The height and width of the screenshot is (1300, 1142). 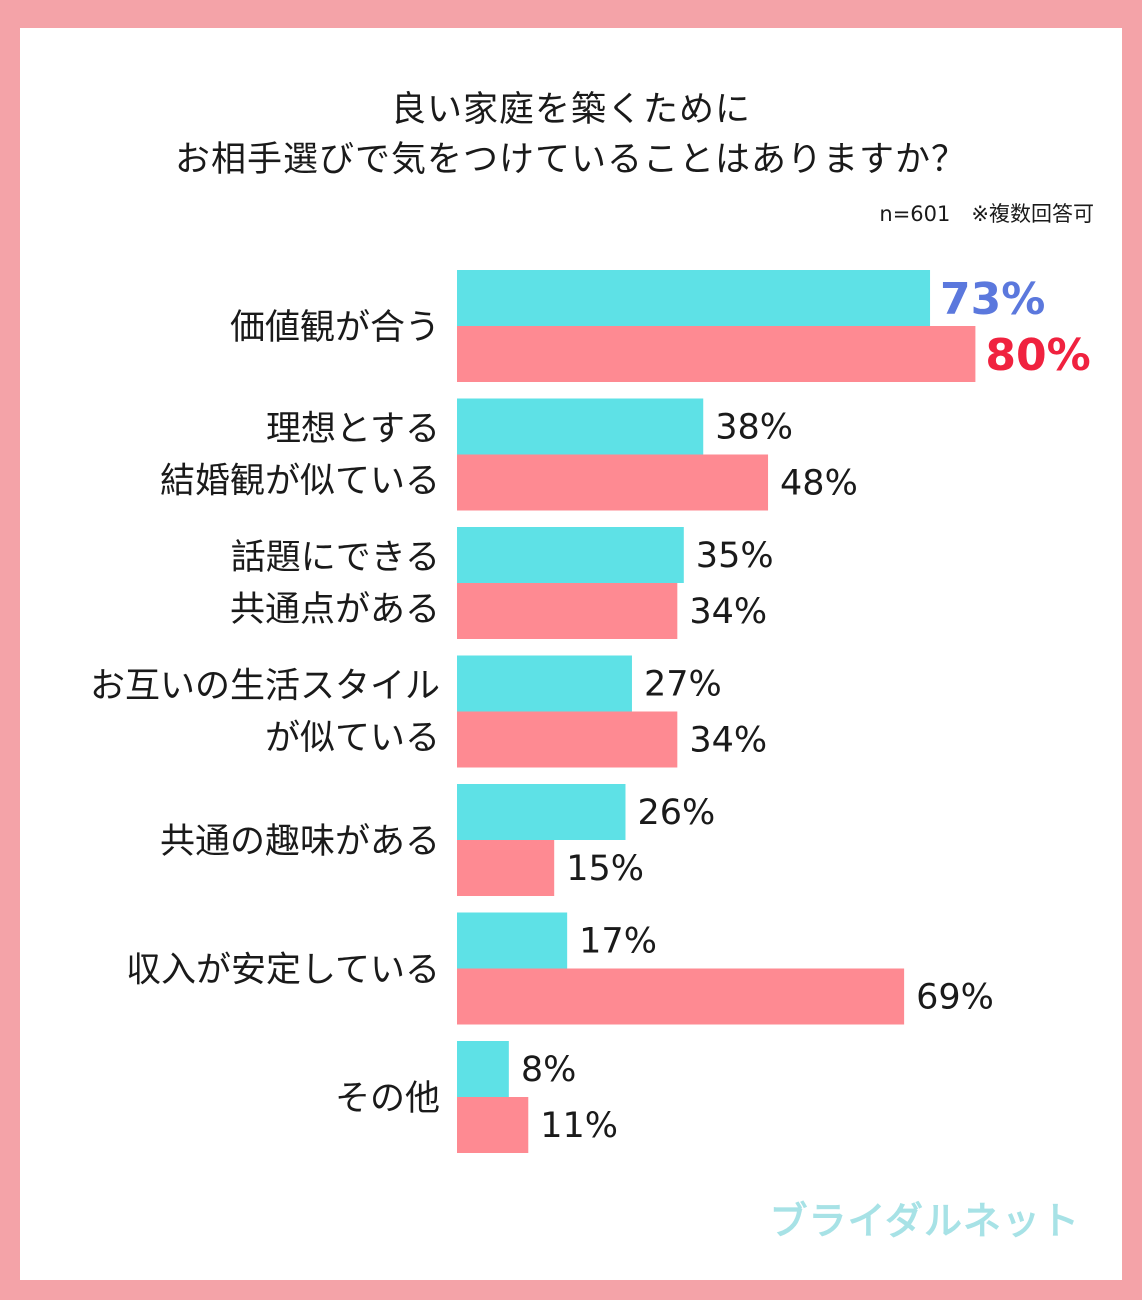 What do you see at coordinates (335, 558) in the screenshot?
I see `category-label-line: 話題にできる` at bounding box center [335, 558].